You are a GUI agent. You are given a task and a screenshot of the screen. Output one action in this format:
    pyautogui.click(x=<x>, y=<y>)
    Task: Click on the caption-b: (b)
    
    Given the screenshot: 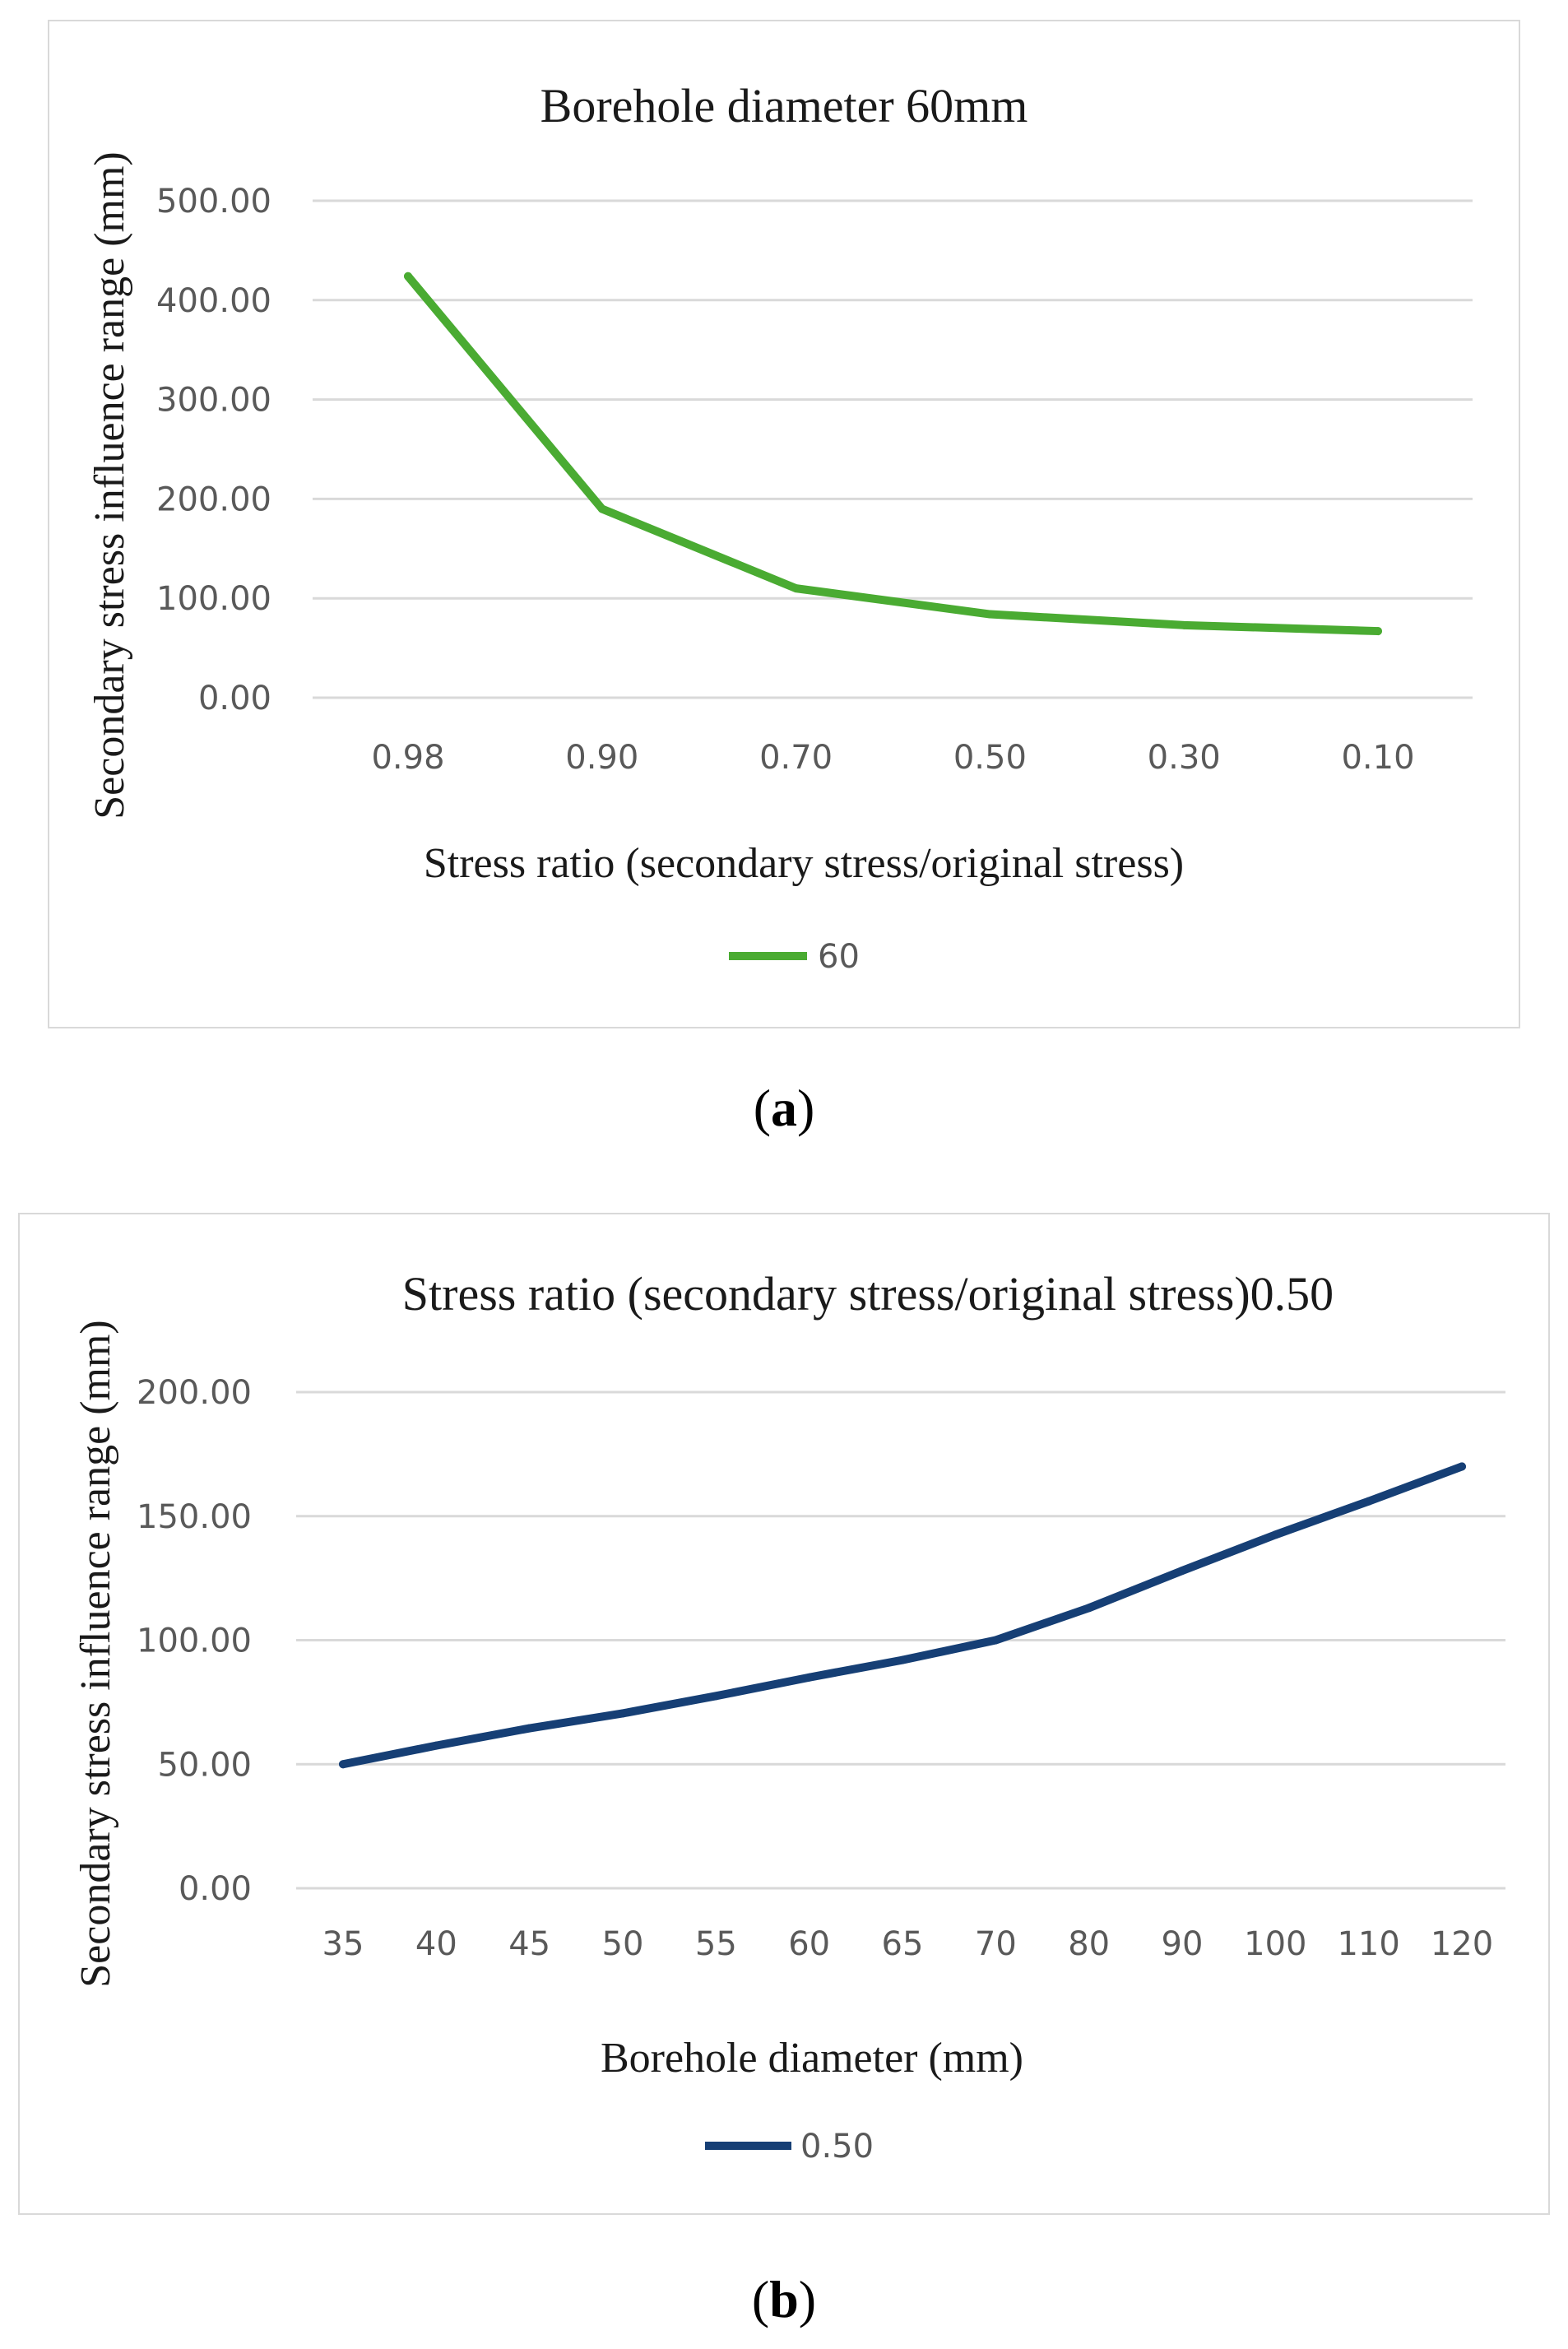 What is the action you would take?
    pyautogui.click(x=784, y=2299)
    